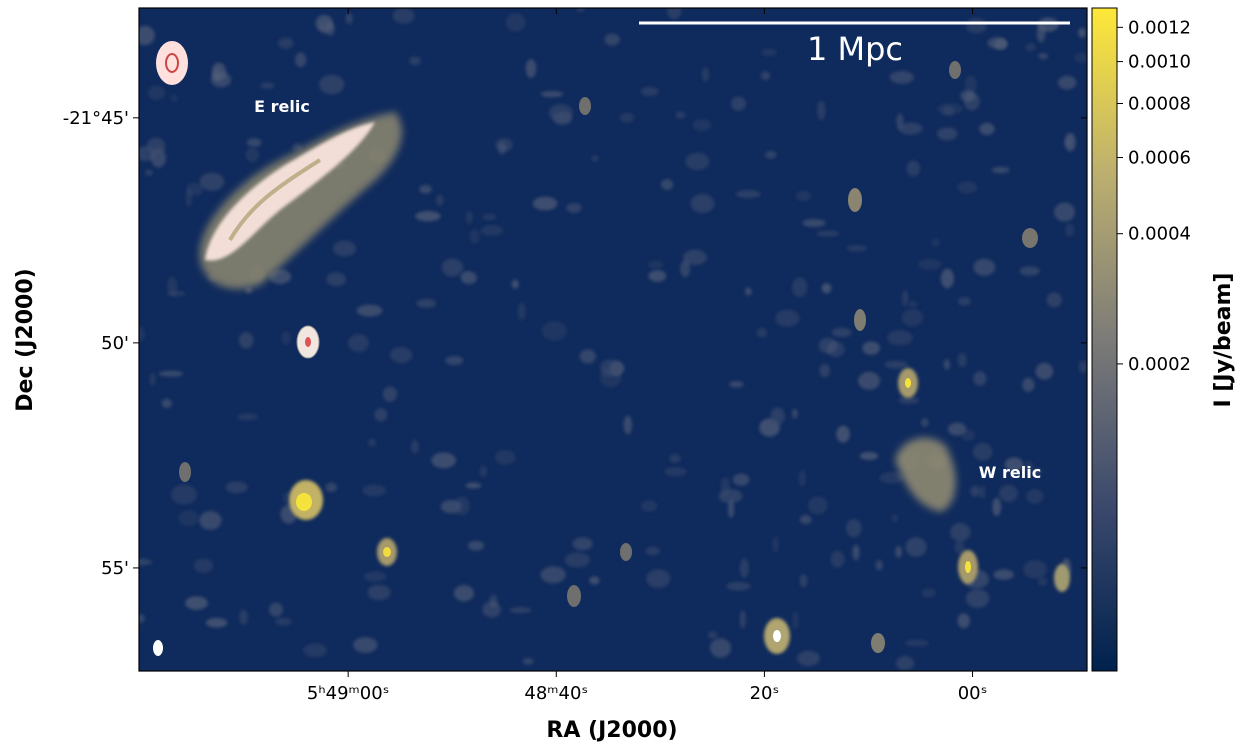  What do you see at coordinates (1223, 340) in the screenshot?
I see `colorbar-label: I [Jy/beam]` at bounding box center [1223, 340].